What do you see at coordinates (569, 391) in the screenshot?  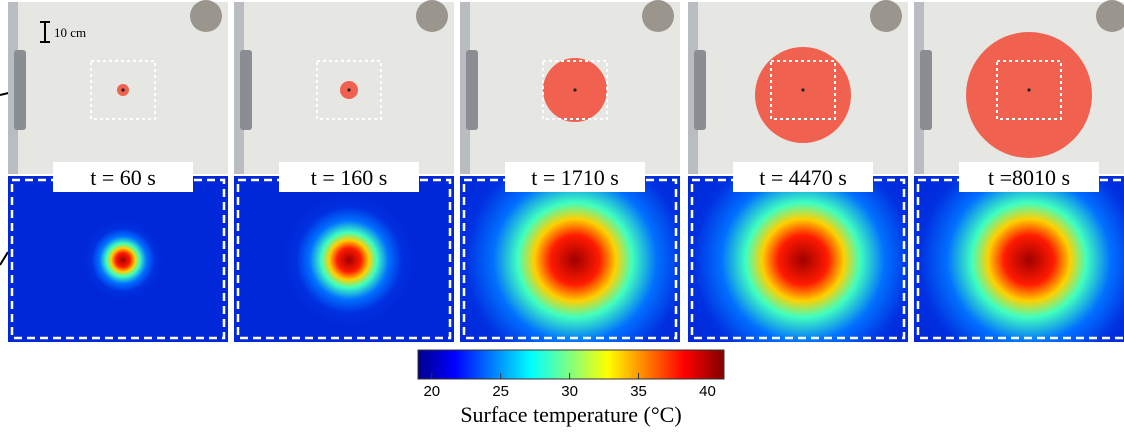 I see `tick-label: 30` at bounding box center [569, 391].